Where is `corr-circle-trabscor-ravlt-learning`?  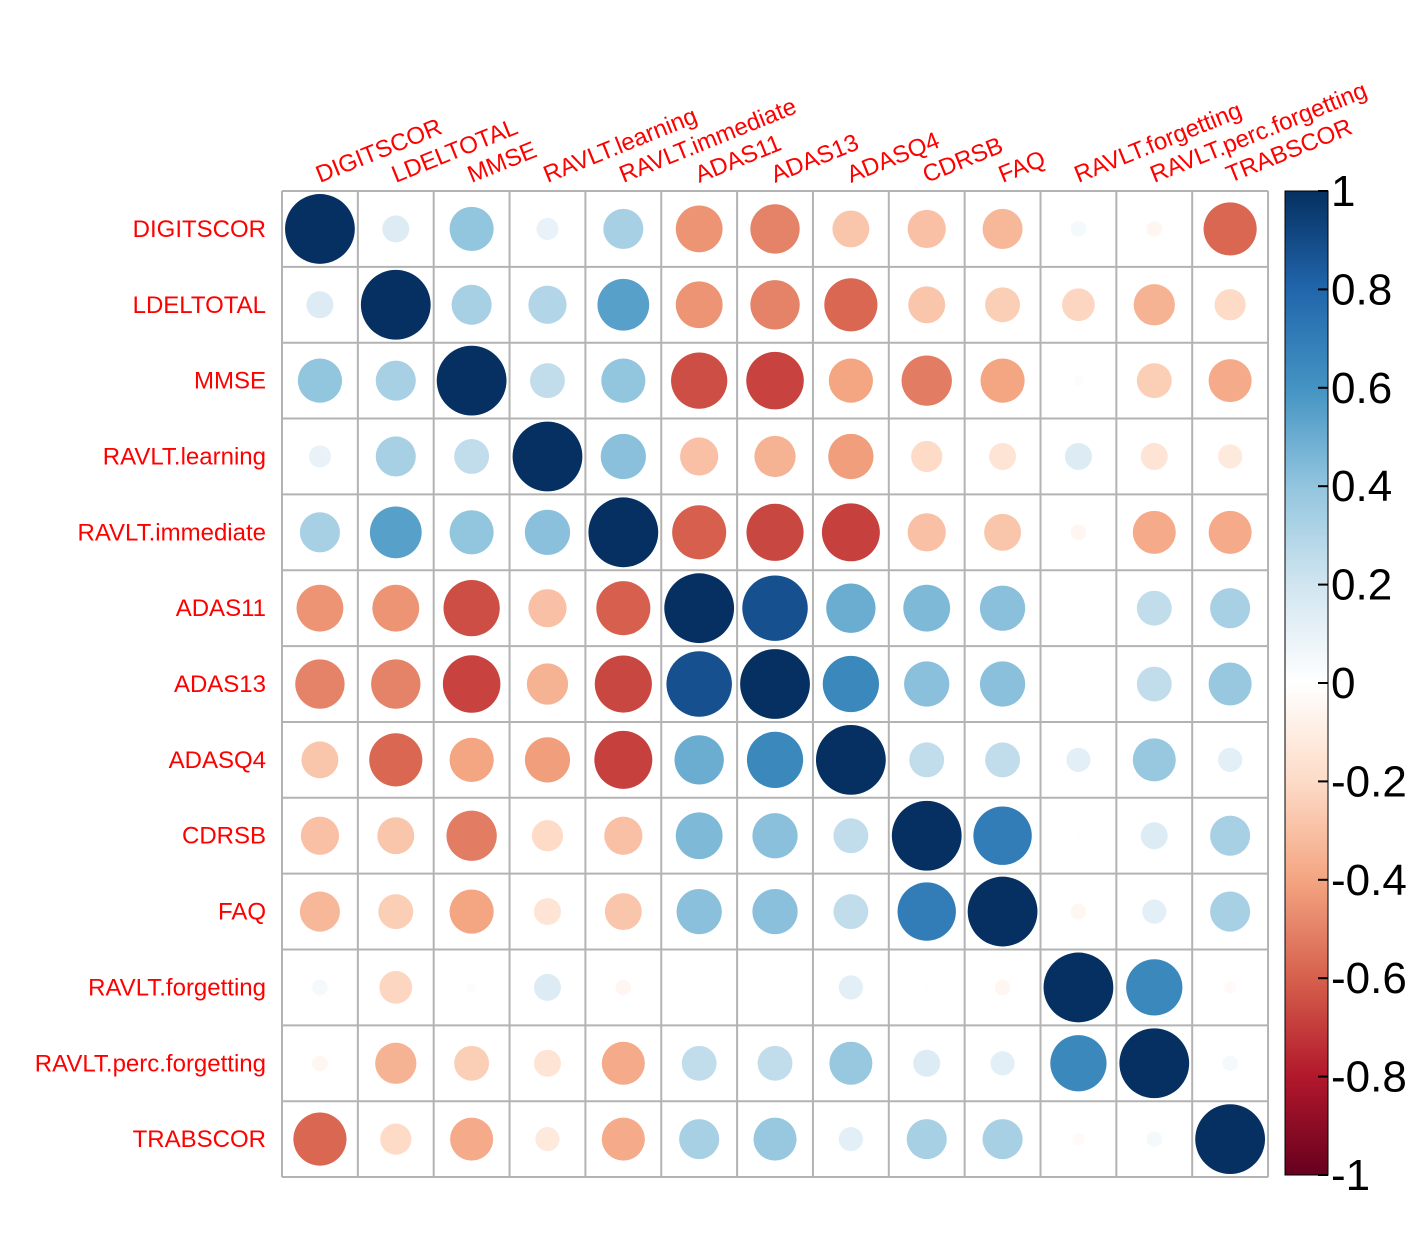
corr-circle-trabscor-ravlt-learning is located at coordinates (547, 1139).